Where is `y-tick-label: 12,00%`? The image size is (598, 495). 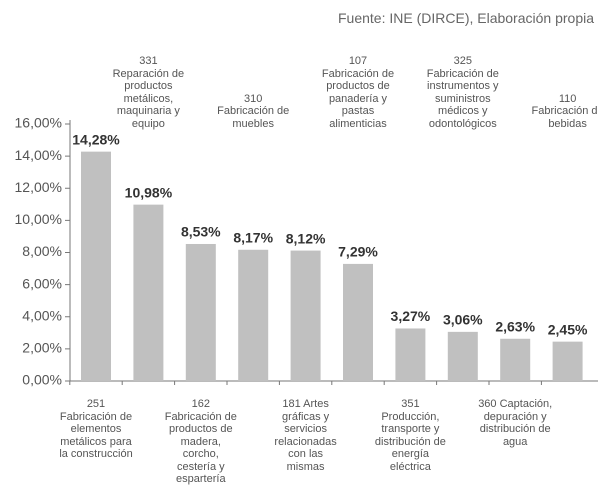 y-tick-label: 12,00% is located at coordinates (38, 187).